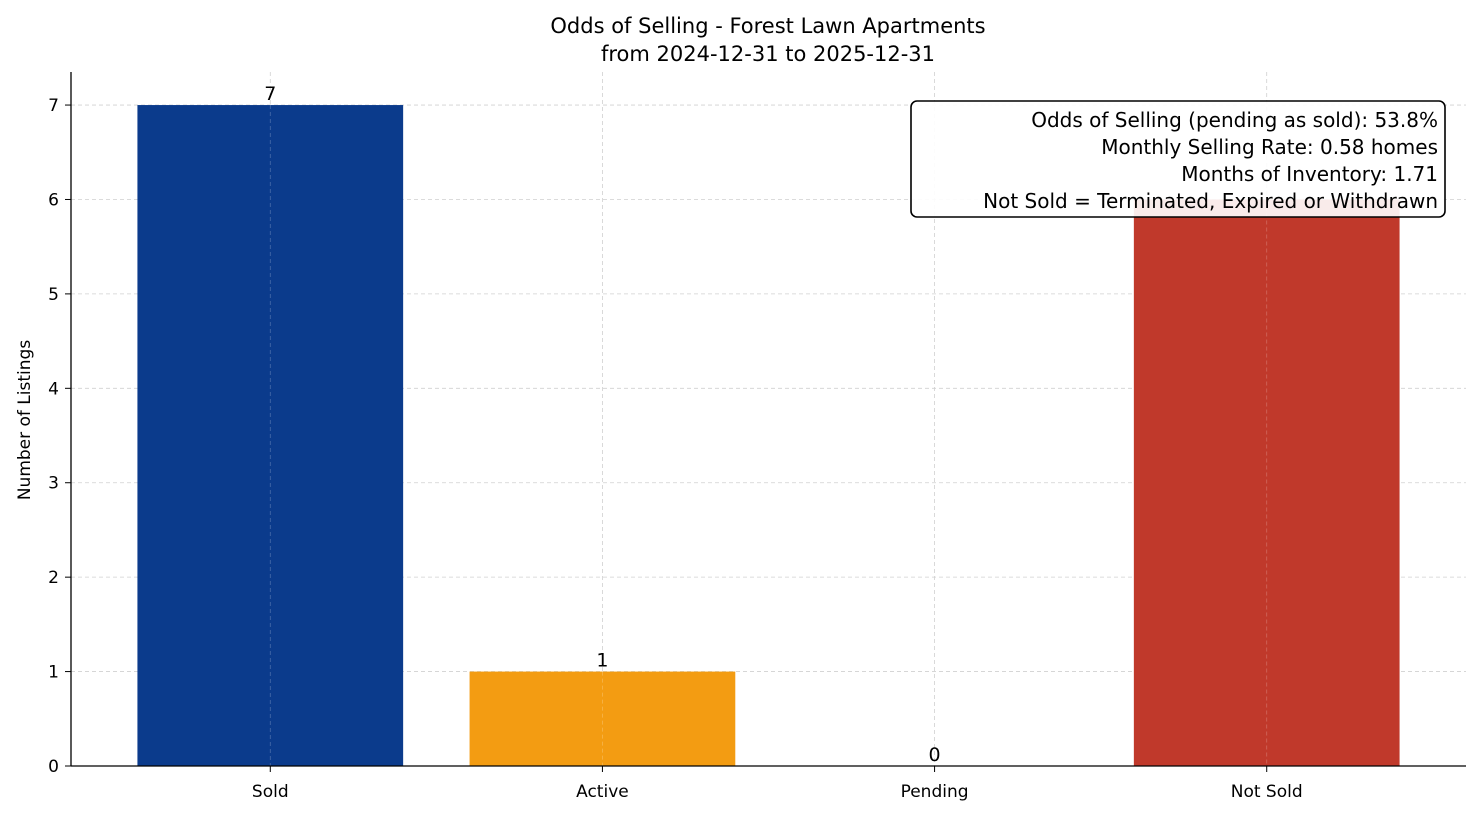 This screenshot has width=1481, height=820. I want to click on data-label: 7, so click(270, 94).